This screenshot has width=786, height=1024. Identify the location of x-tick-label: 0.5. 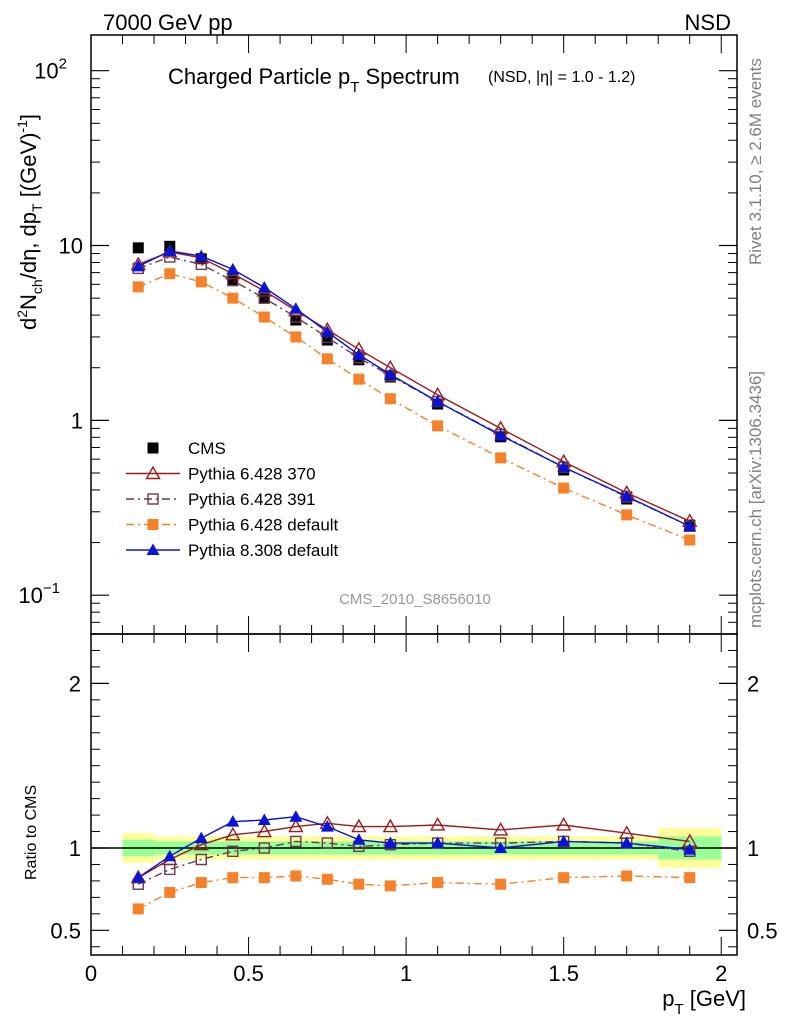
(248, 973).